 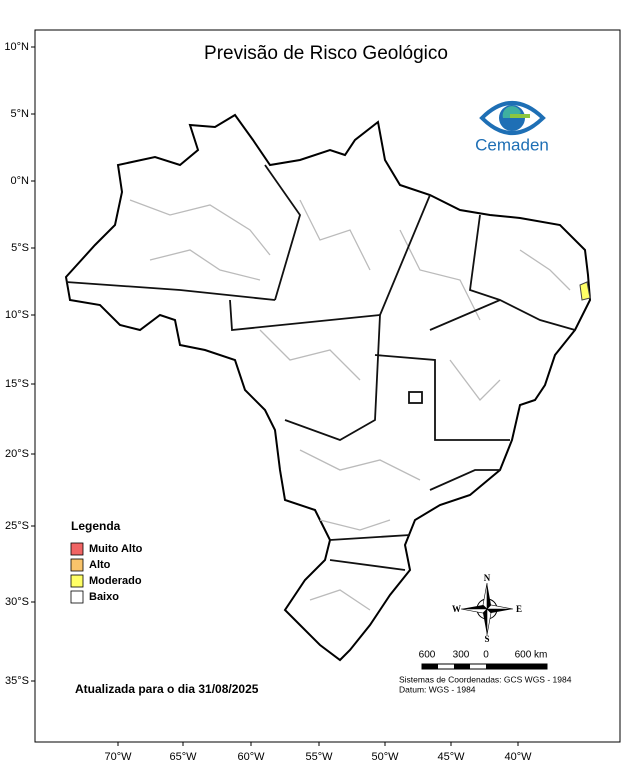 I want to click on lat-label: 5°S, so click(x=20, y=248).